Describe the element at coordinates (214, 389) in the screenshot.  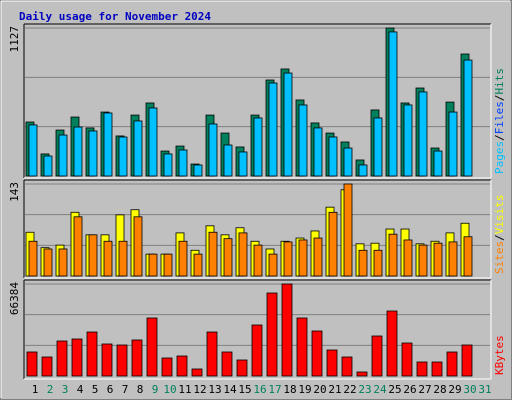
I see `x-tick-label: 13` at that location.